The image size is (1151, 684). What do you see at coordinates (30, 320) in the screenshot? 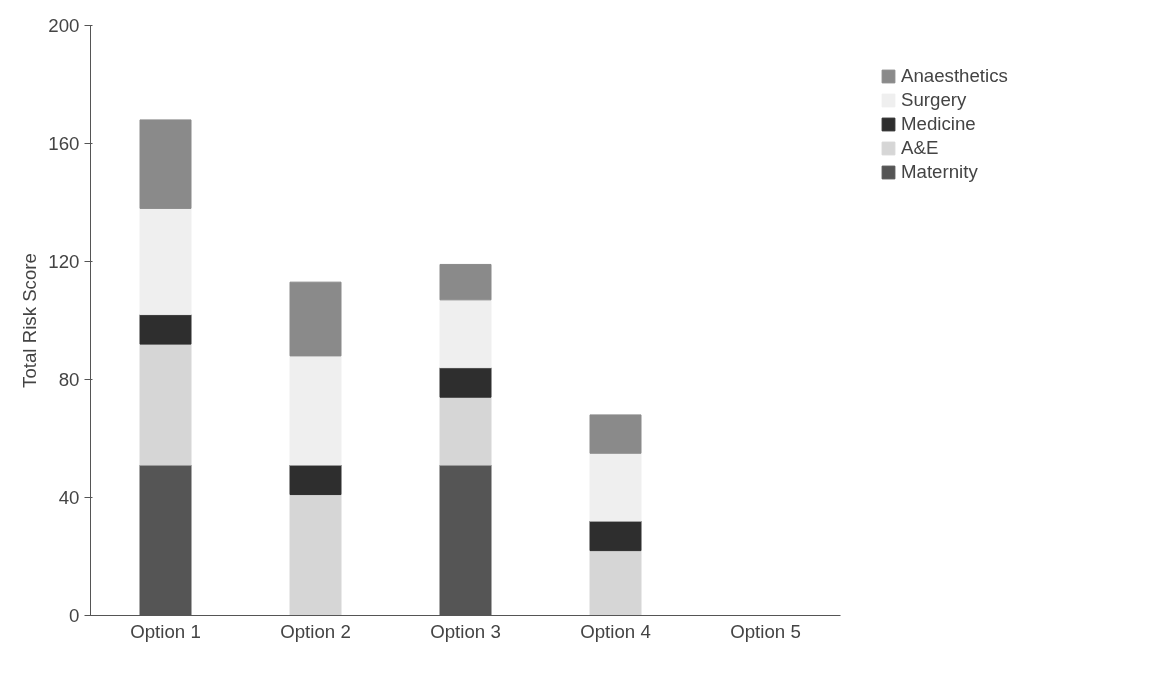
I see `y-axis-title: Total Risk Score` at bounding box center [30, 320].